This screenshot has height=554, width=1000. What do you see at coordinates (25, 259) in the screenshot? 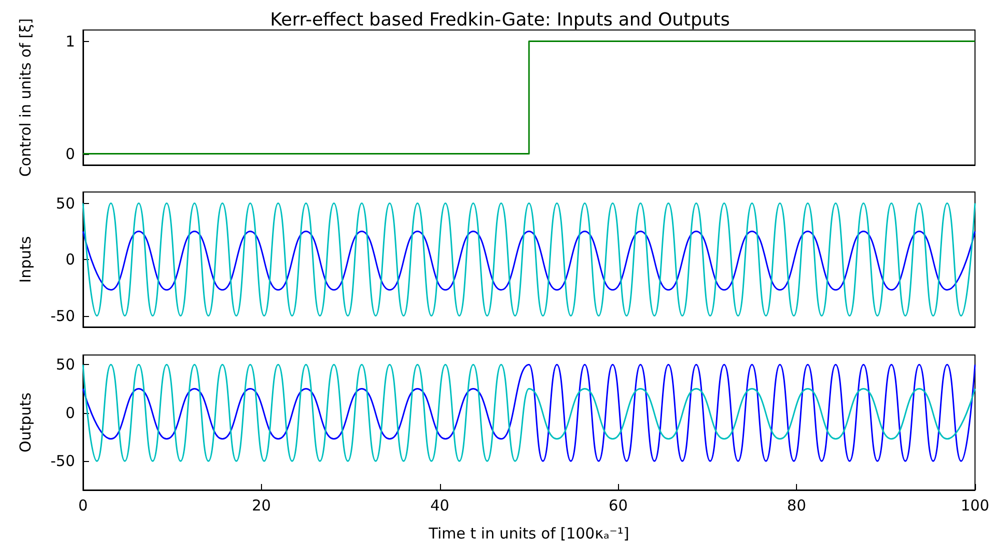
I see `y-axis-title: Inputs` at bounding box center [25, 259].